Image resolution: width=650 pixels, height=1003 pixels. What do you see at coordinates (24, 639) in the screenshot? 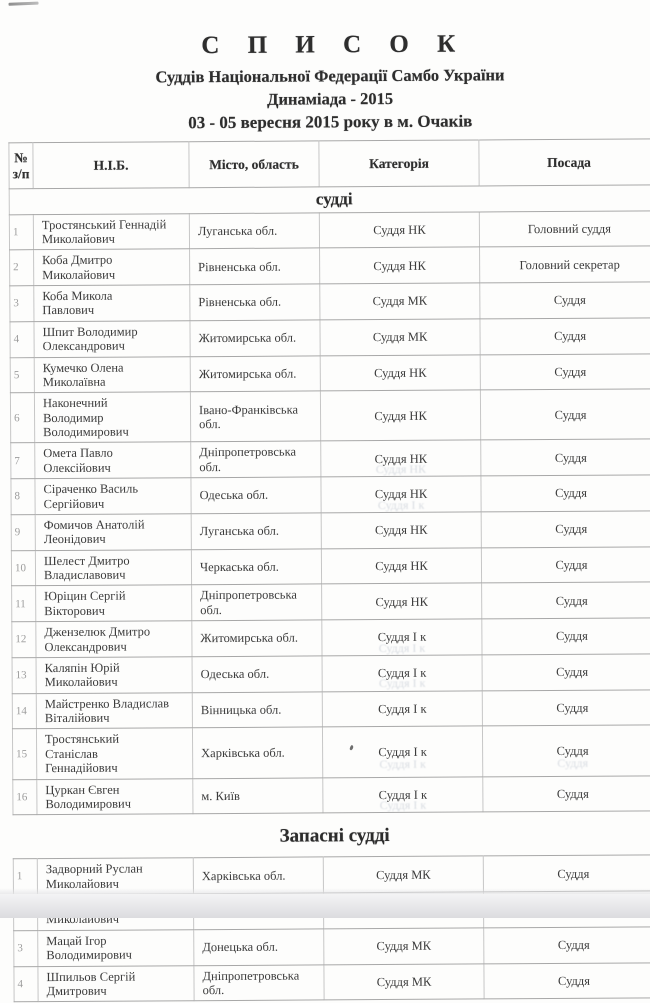
I see `row-number: 12` at bounding box center [24, 639].